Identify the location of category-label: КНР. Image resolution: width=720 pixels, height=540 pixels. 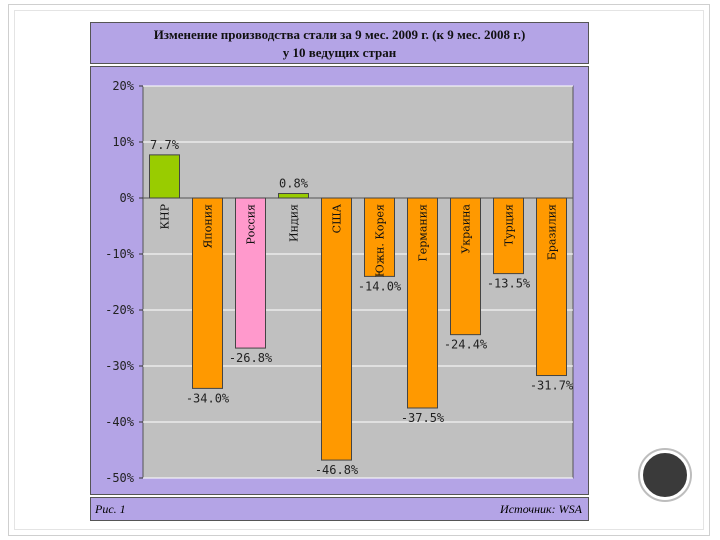
(165, 216).